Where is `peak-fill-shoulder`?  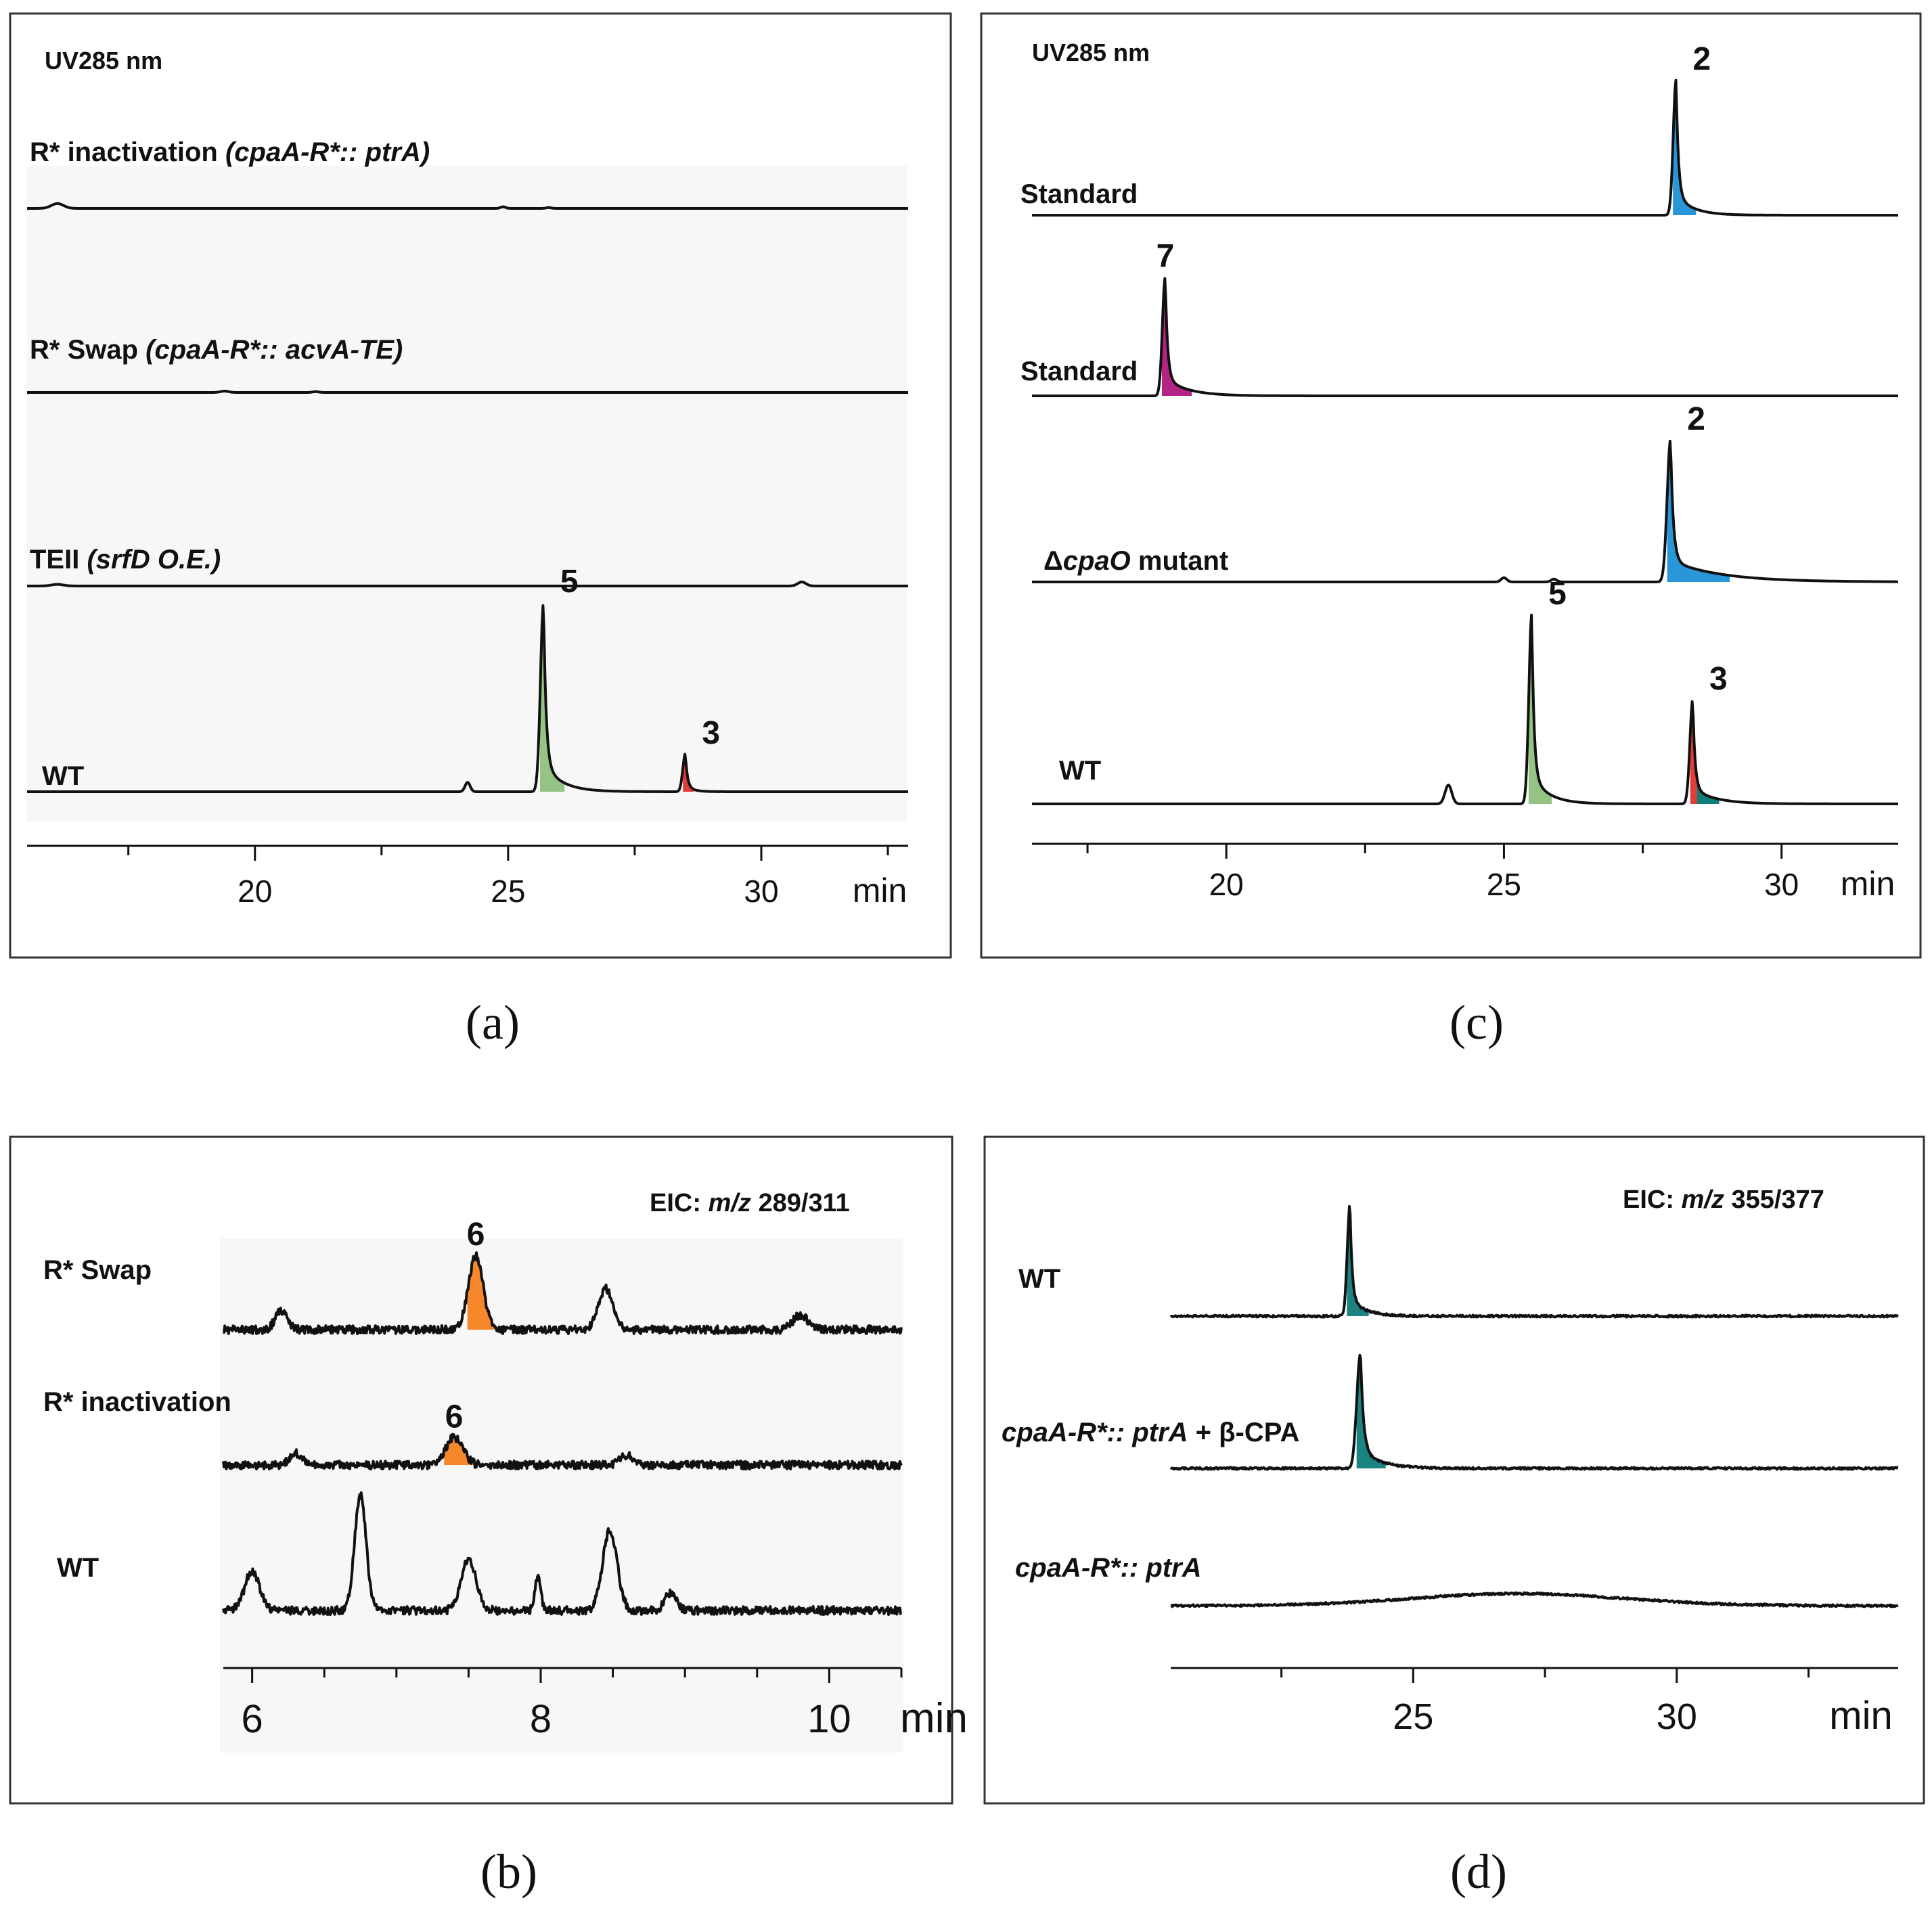
peak-fill-shoulder is located at coordinates (1708, 791).